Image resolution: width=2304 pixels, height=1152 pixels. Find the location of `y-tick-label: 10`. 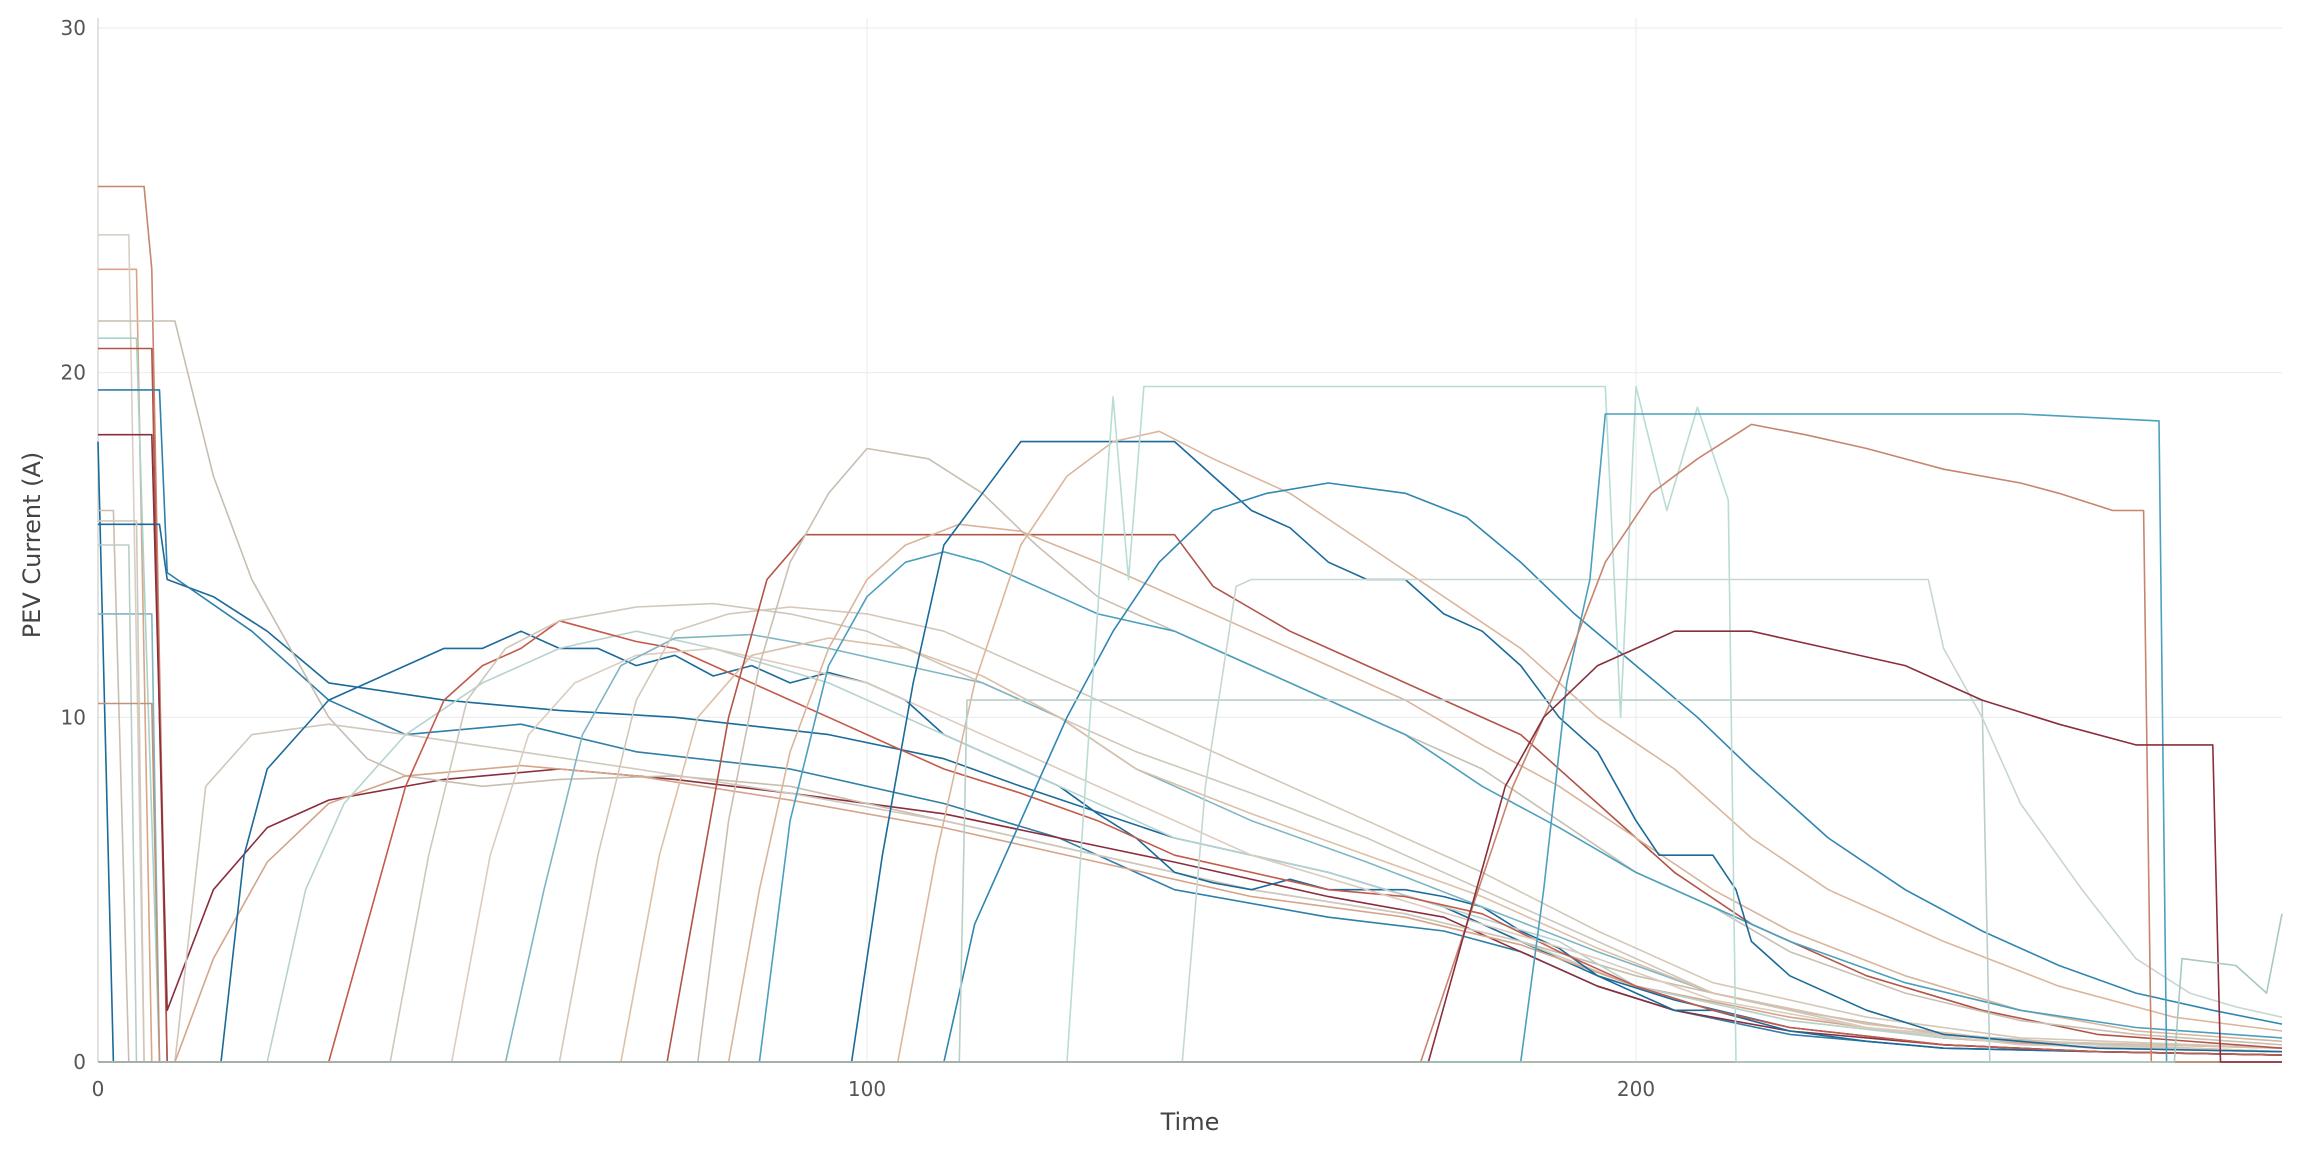

y-tick-label: 10 is located at coordinates (73, 717).